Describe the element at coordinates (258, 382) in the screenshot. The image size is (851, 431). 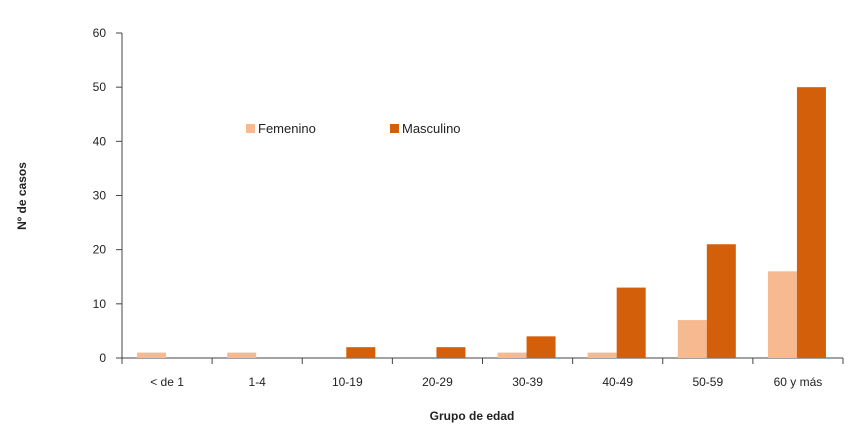
I see `x-tick-label: 1-4` at that location.